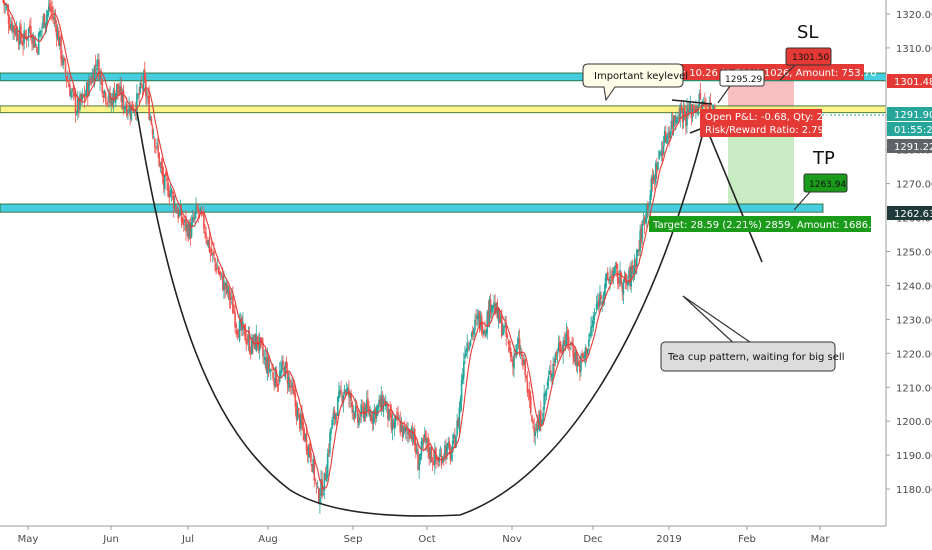 The width and height of the screenshot is (932, 550). Describe the element at coordinates (760, 224) in the screenshot. I see `target-info-bg` at that location.